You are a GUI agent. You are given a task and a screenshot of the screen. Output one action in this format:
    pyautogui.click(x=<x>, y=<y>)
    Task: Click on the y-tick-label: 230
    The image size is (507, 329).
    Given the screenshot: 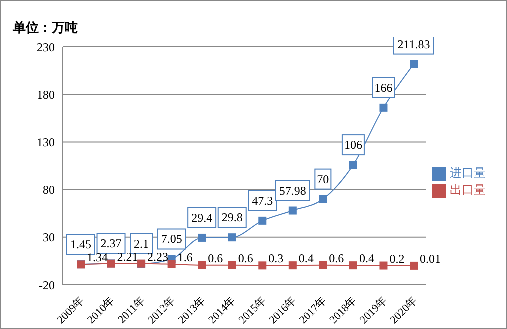 What is the action you would take?
    pyautogui.click(x=46, y=47)
    